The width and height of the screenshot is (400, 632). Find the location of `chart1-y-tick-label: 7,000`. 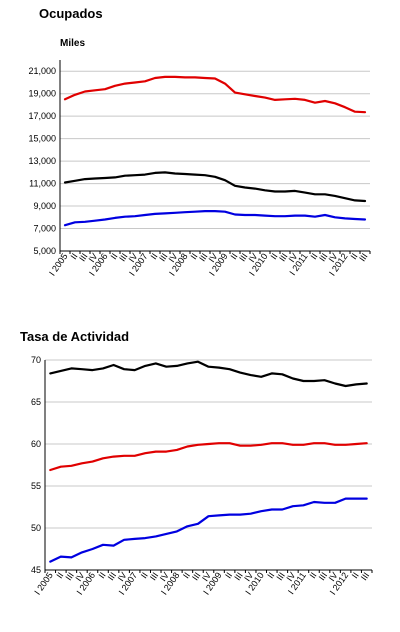

chart1-y-tick-label: 7,000 is located at coordinates (44, 229).